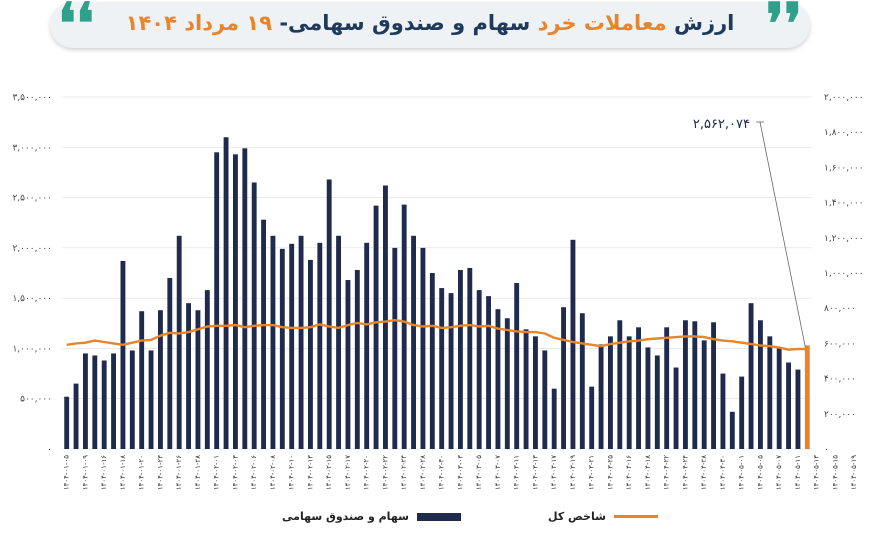  What do you see at coordinates (826, 450) in the screenshot?
I see `right-axis-tick: ۰` at bounding box center [826, 450].